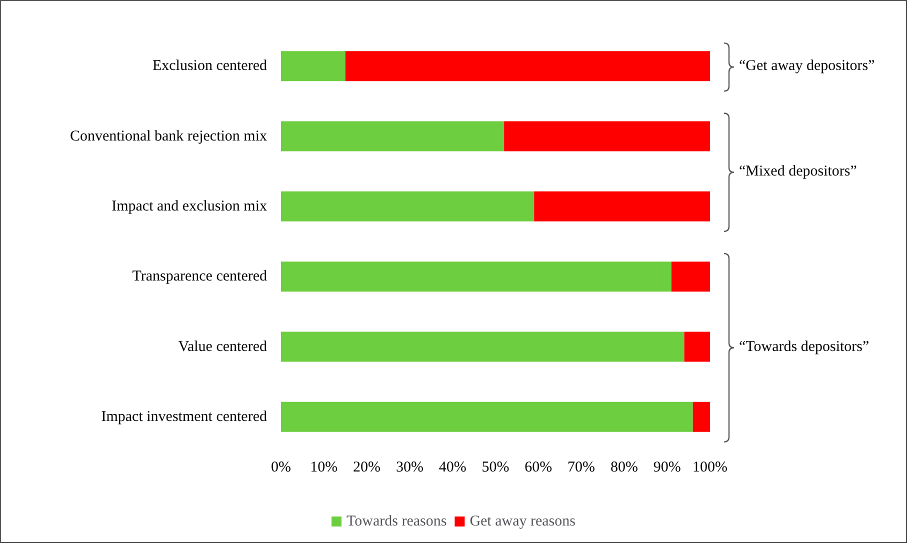 The width and height of the screenshot is (909, 545). I want to click on x-tick-label: 40%, so click(452, 468).